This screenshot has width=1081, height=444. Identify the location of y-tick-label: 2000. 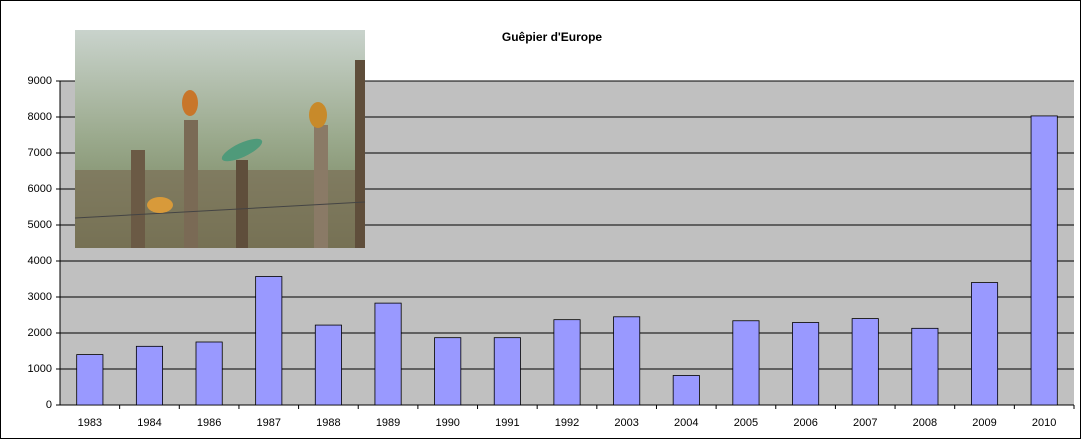
(40, 333).